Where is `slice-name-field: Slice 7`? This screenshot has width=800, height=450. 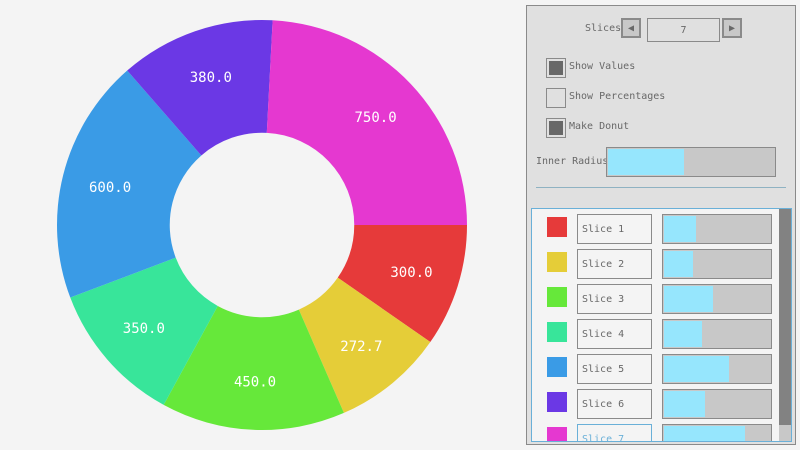
slice-name-field: Slice 7 is located at coordinates (614, 432).